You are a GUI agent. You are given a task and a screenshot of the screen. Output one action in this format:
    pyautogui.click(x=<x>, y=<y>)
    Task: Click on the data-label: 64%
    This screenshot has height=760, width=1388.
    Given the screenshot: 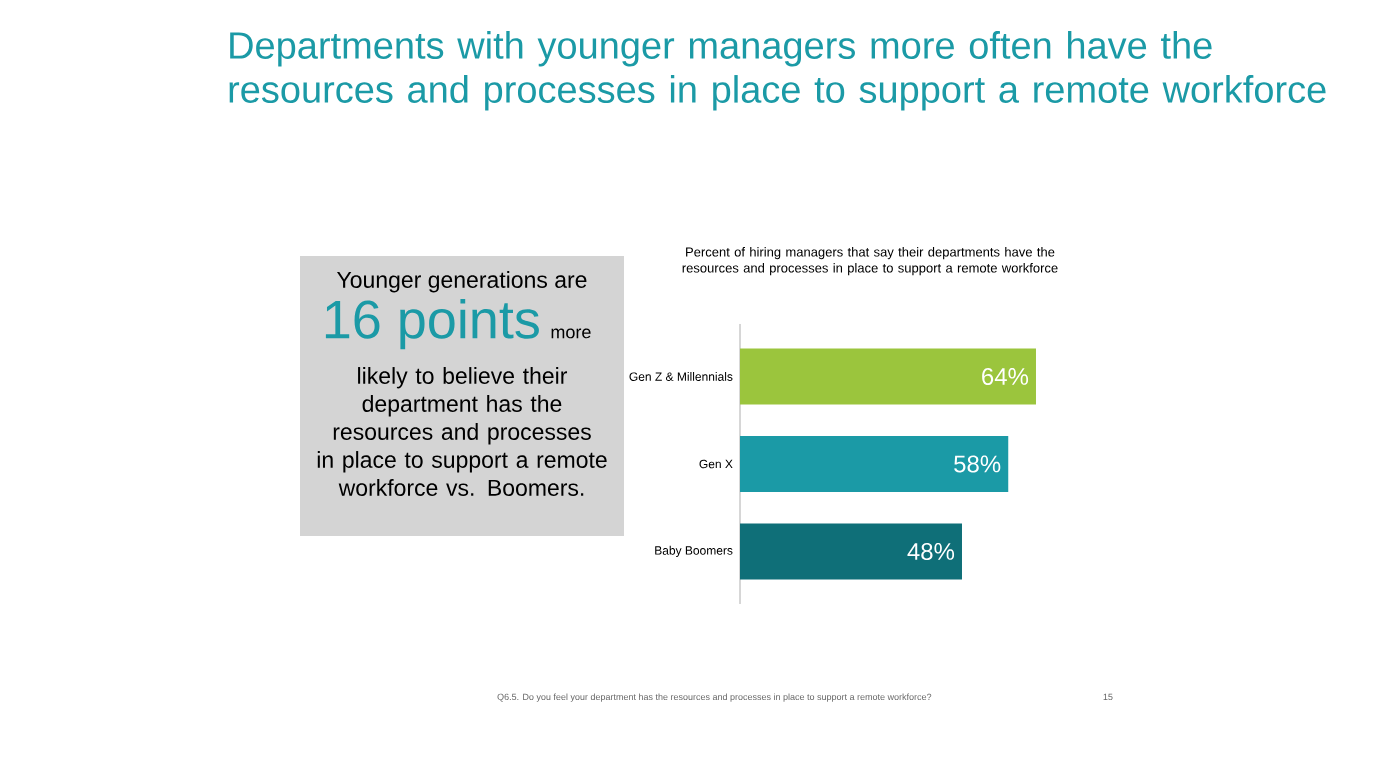 What is the action you would take?
    pyautogui.click(x=1005, y=376)
    